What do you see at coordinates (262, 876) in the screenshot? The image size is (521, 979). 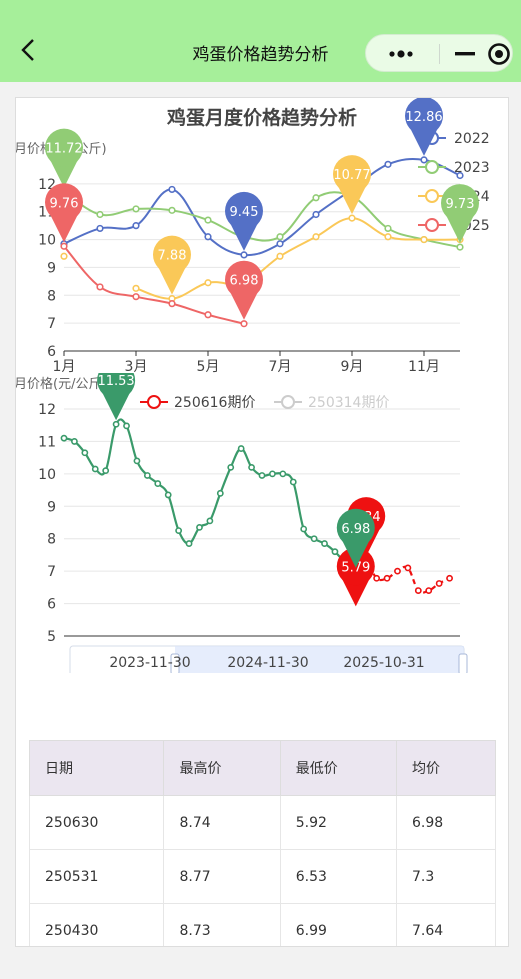 I see `table-row: 250531 8.77 6.53 7.3` at bounding box center [262, 876].